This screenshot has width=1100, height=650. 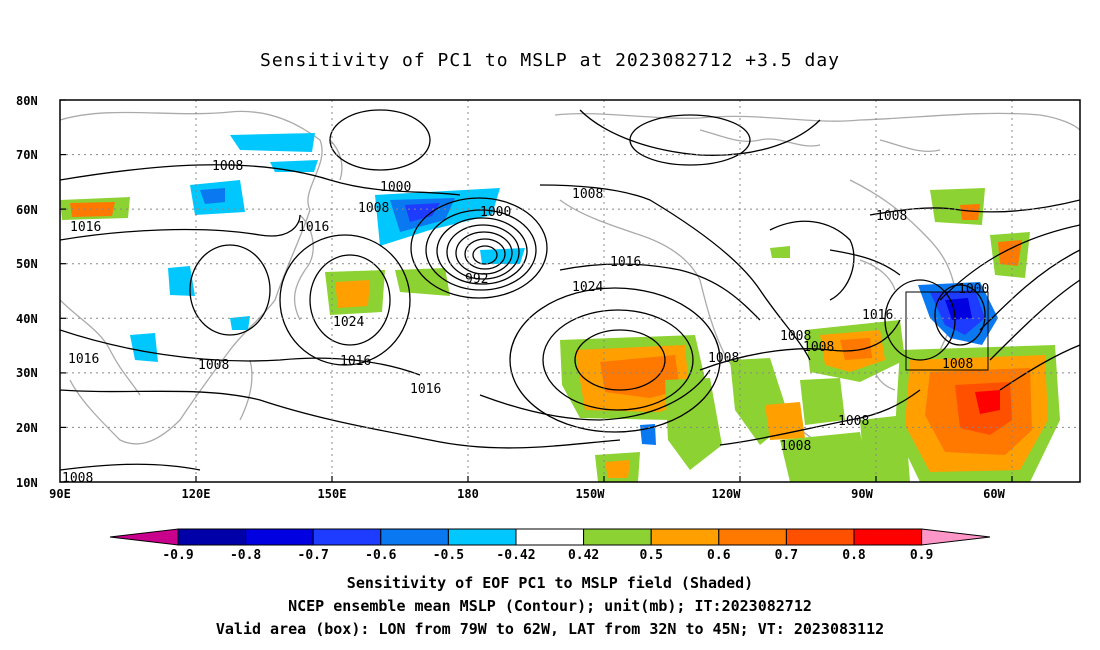 I want to click on lat-tick-label: 10N, so click(x=27, y=483).